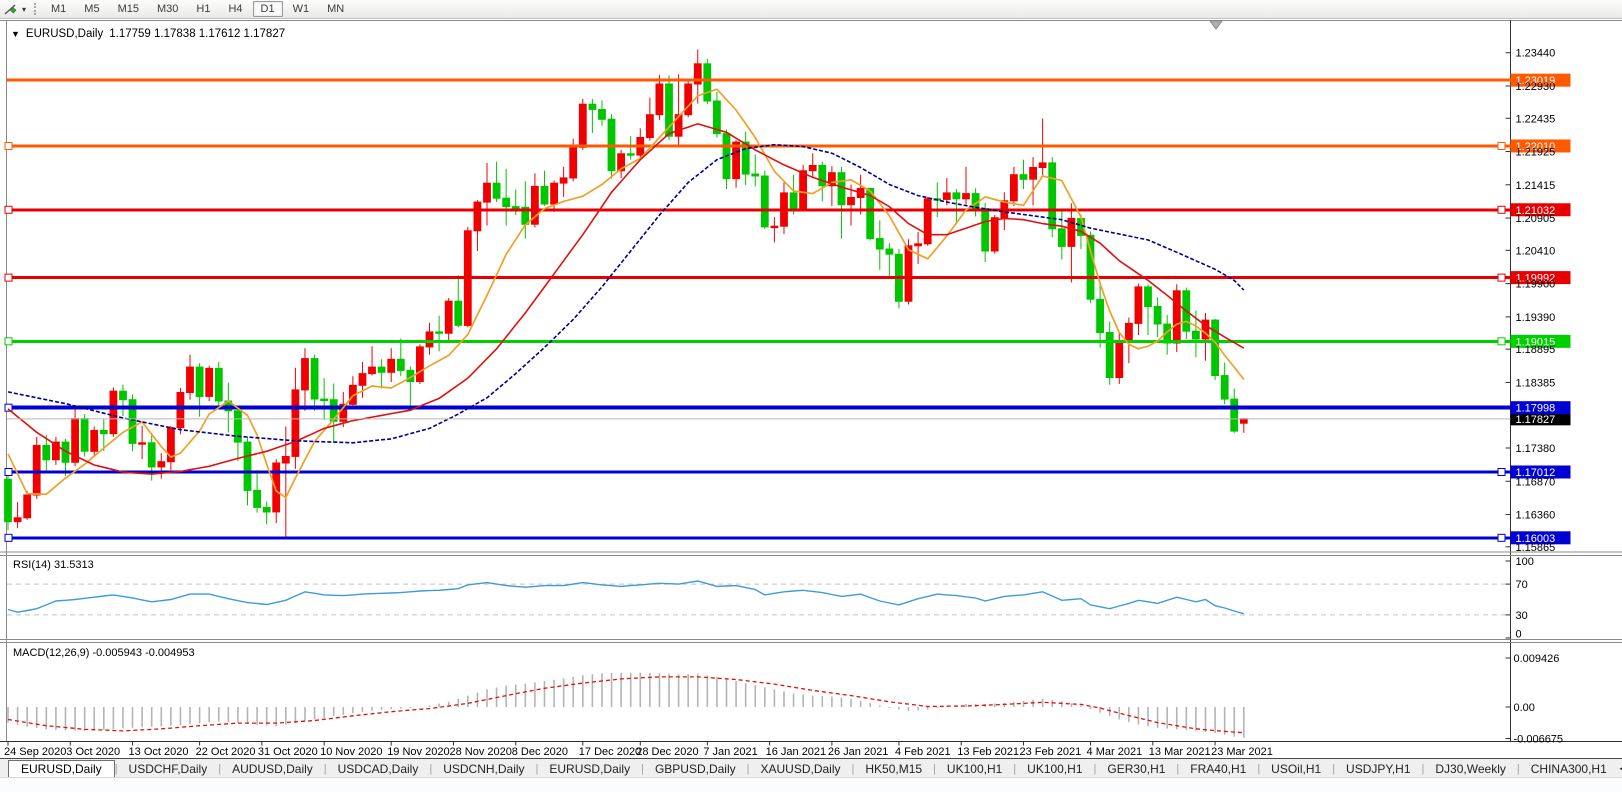  I want to click on svg-text: 28 Dec 2020, so click(667, 752).